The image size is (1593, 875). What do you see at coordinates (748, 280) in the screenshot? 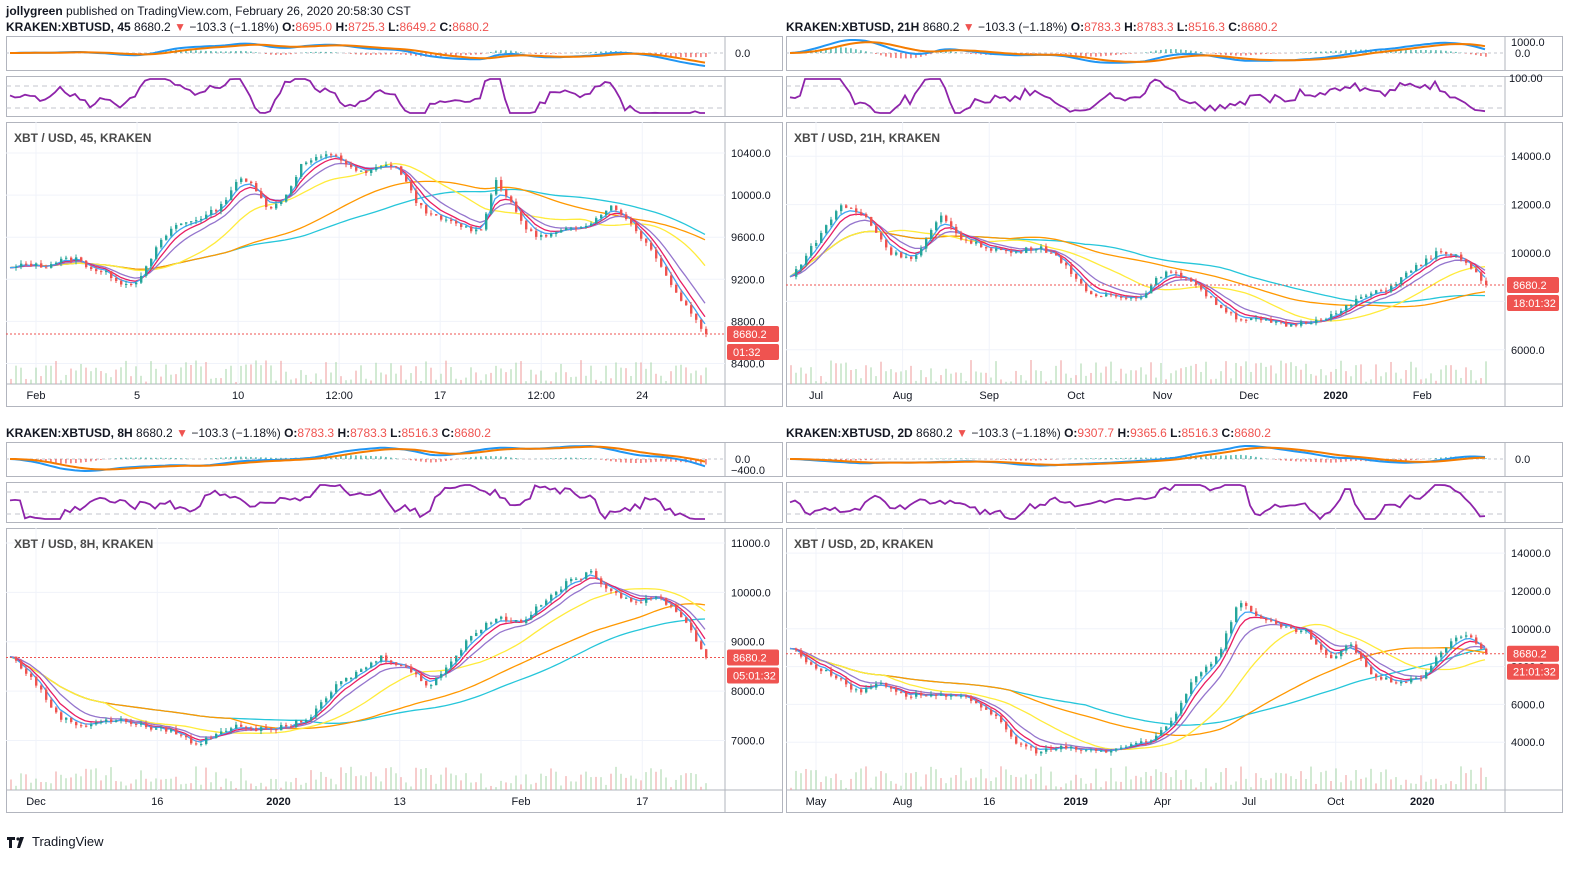
I see `y-tick-label: 9200.0` at bounding box center [748, 280].